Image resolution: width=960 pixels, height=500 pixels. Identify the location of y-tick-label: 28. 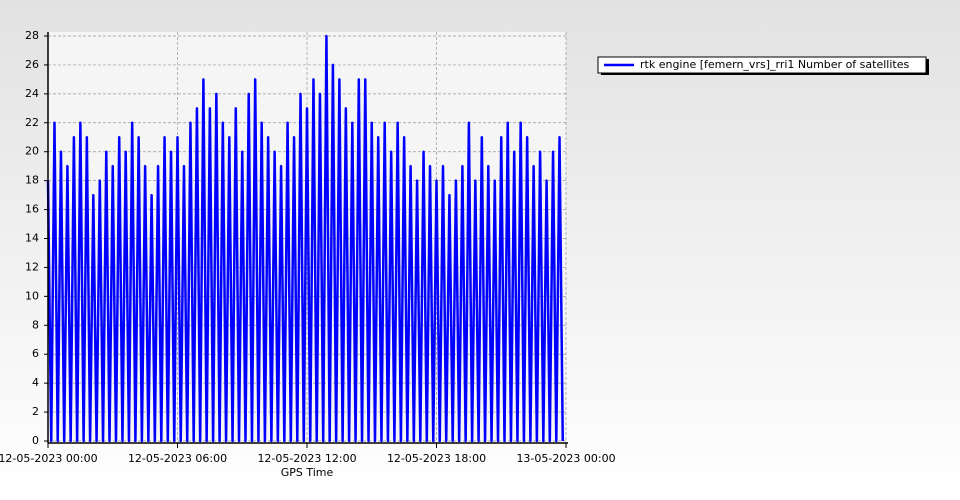
(32, 35).